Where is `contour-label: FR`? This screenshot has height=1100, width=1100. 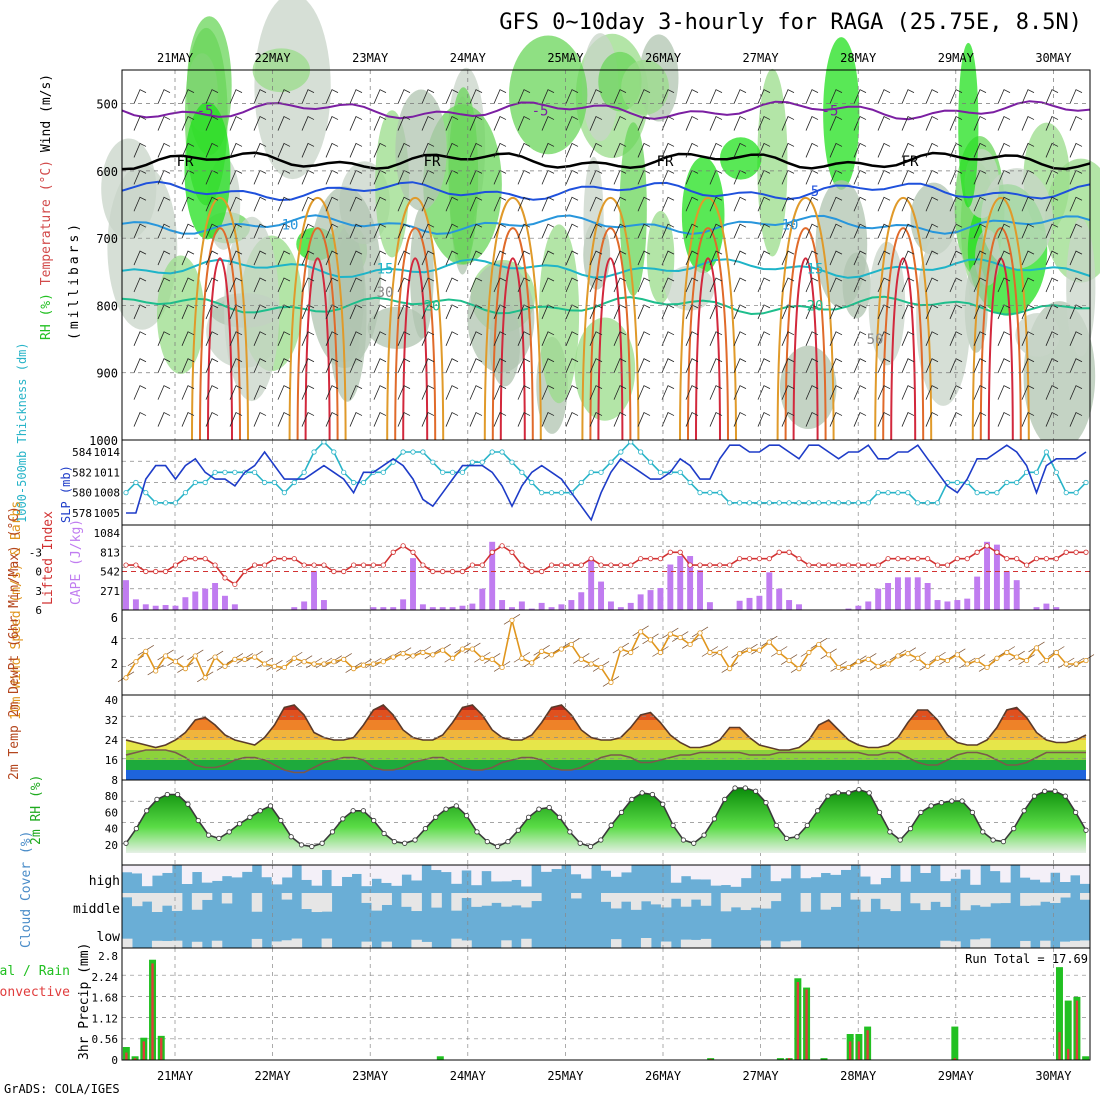 contour-label: FR is located at coordinates (432, 162).